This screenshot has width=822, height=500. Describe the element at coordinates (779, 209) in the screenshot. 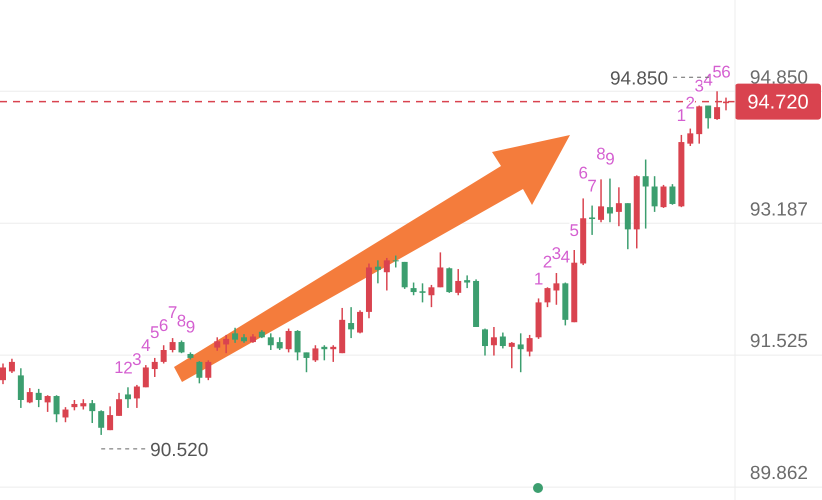

I see `y-tick-label: 93.187` at that location.